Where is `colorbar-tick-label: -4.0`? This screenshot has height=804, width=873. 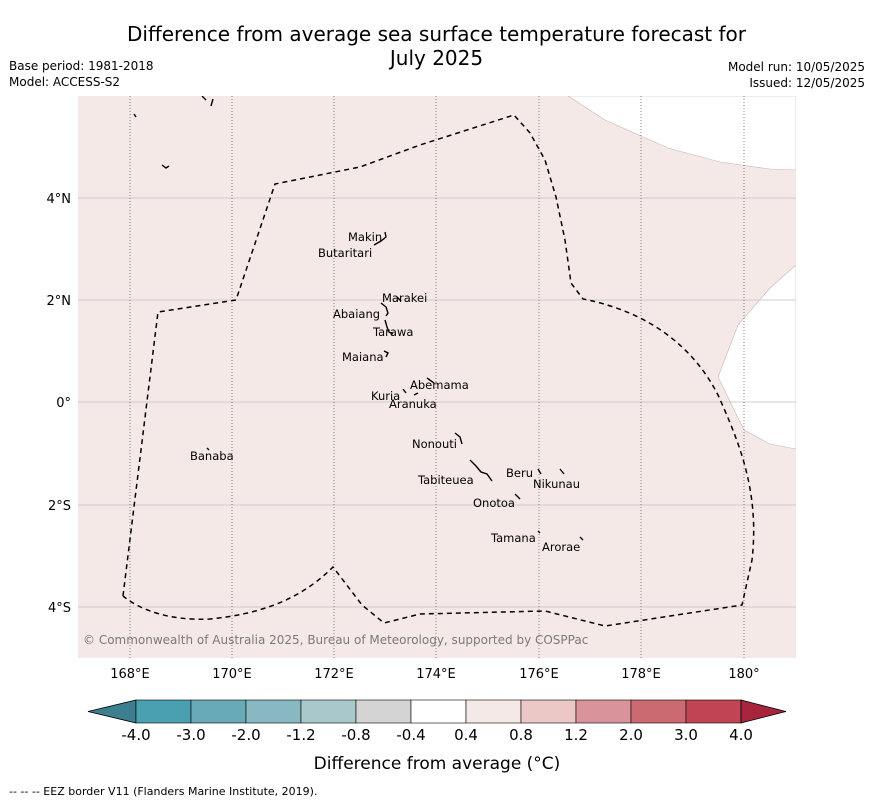 colorbar-tick-label: -4.0 is located at coordinates (135, 735).